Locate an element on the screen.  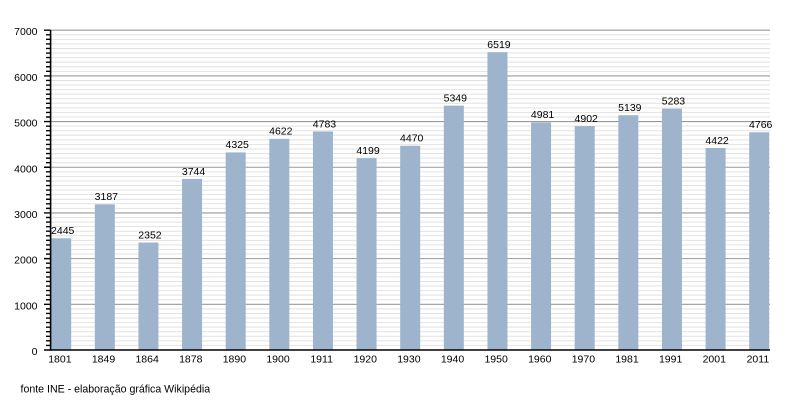
svg-text: 3000 is located at coordinates (26, 215).